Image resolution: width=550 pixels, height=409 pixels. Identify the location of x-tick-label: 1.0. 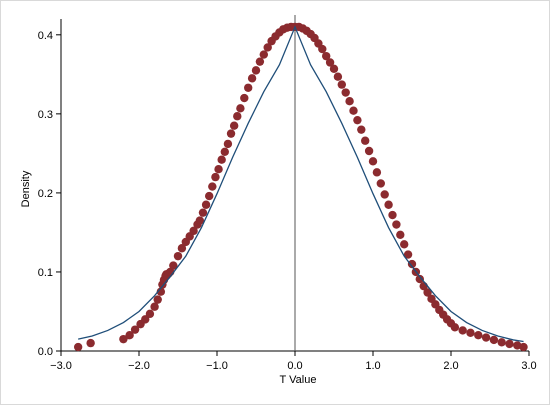
(372, 366).